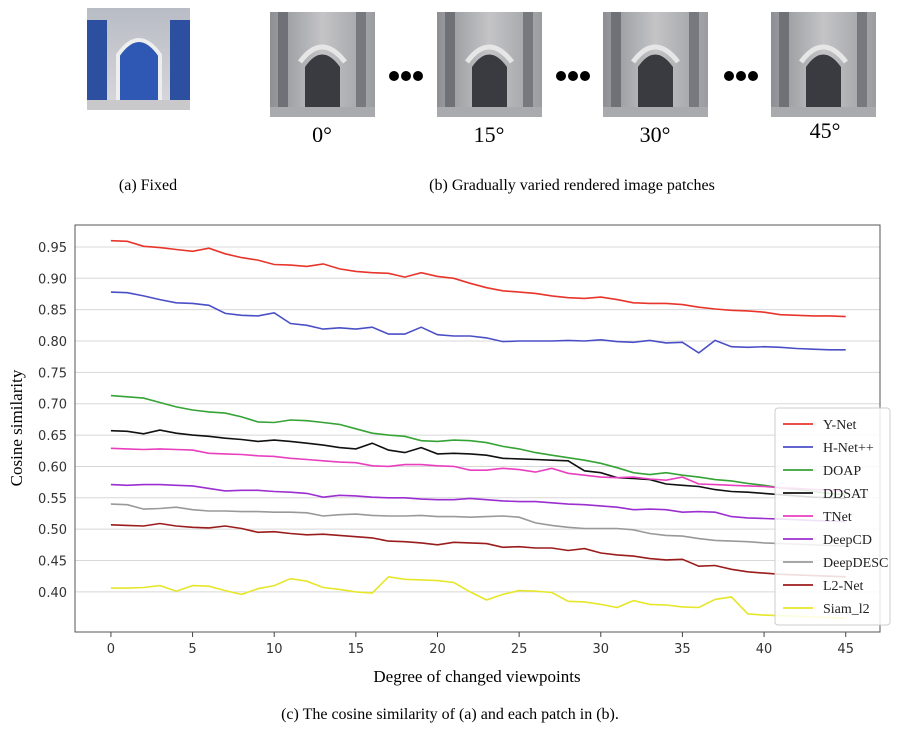 Image resolution: width=901 pixels, height=736 pixels. Describe the element at coordinates (322, 134) in the screenshot. I see `angle-label: 0°` at that location.